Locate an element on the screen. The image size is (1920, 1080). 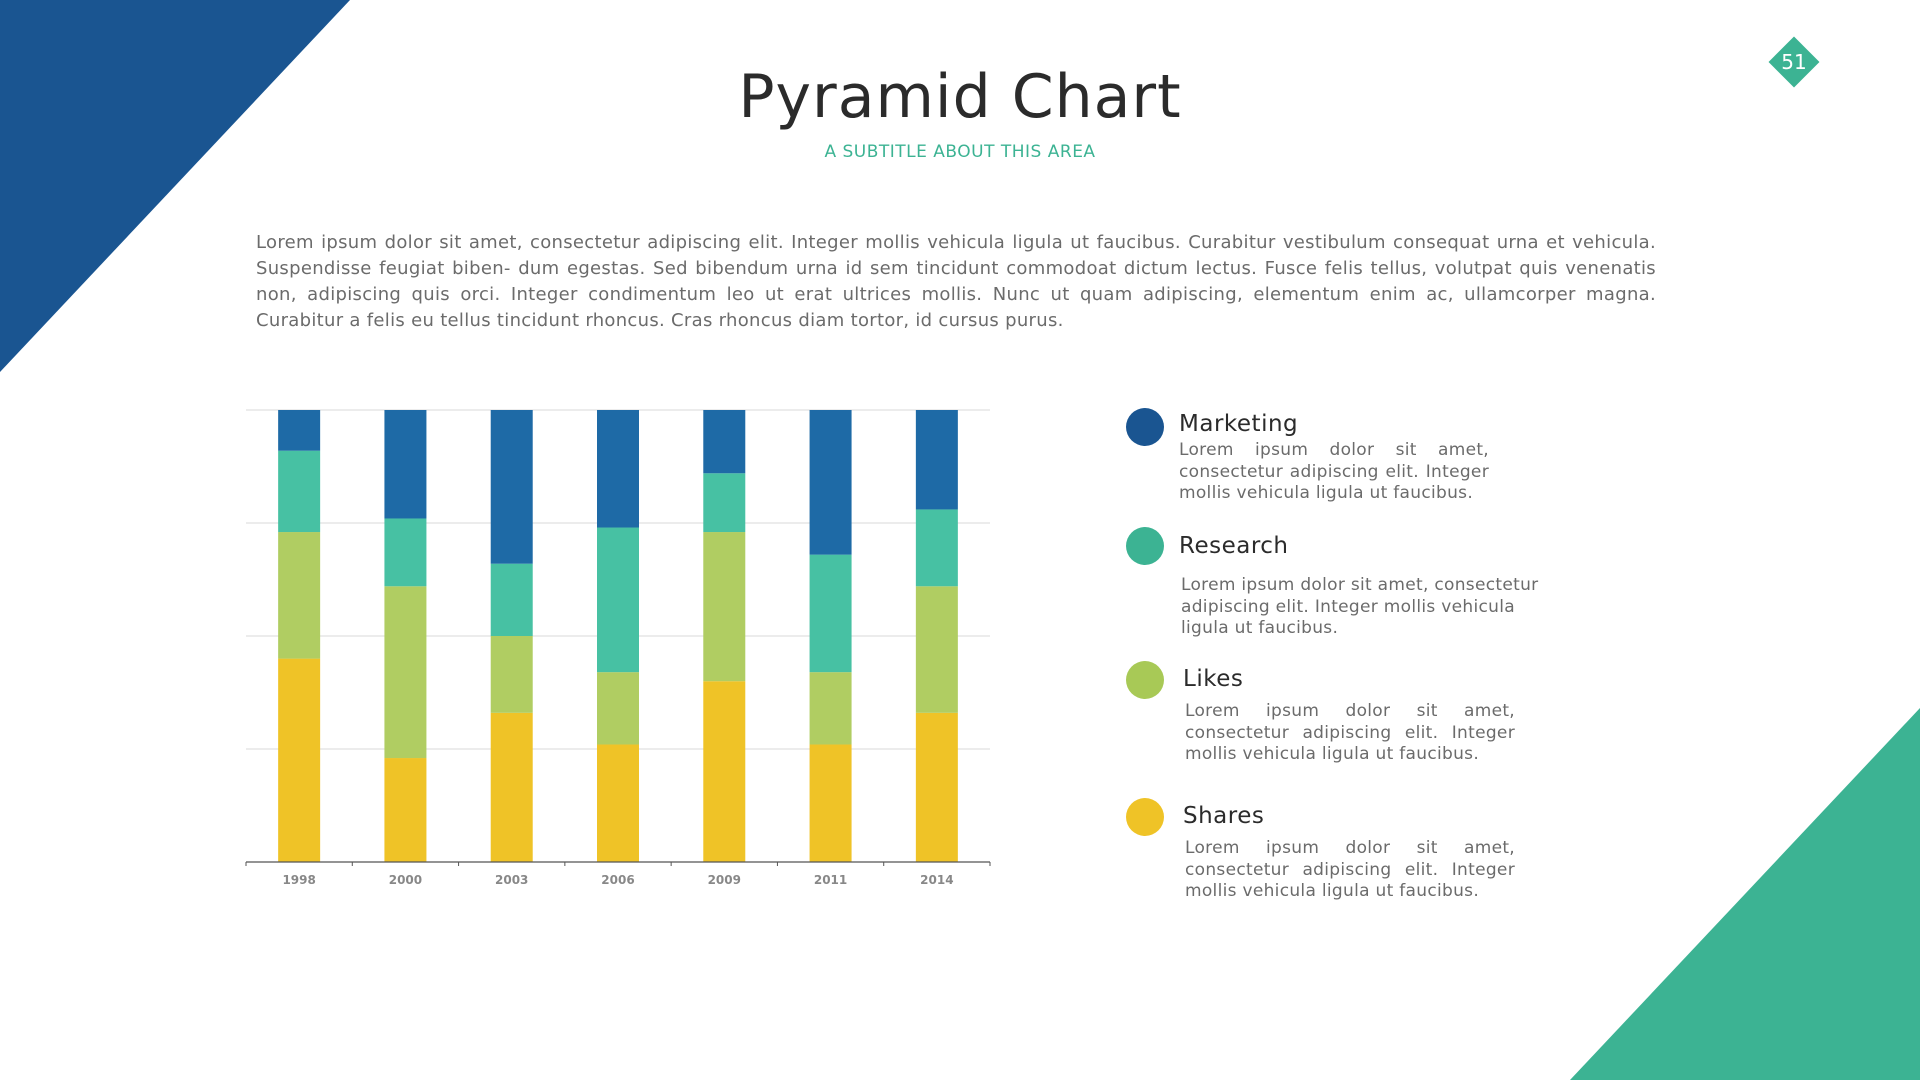
legend-label: Shares is located at coordinates (1224, 816).